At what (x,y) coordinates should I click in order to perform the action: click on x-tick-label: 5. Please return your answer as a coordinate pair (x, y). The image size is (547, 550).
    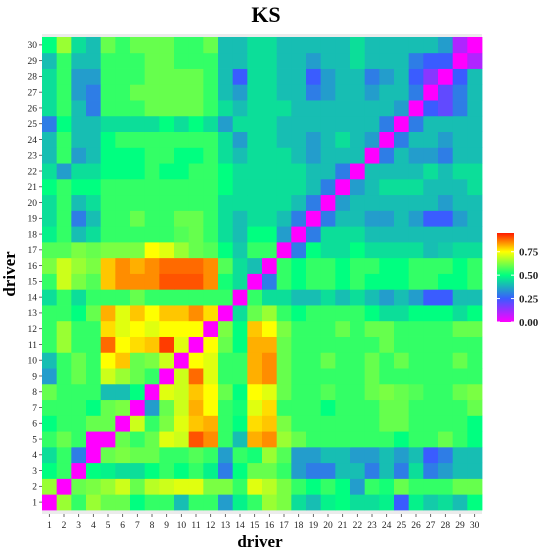
    Looking at the image, I should click on (108, 526).